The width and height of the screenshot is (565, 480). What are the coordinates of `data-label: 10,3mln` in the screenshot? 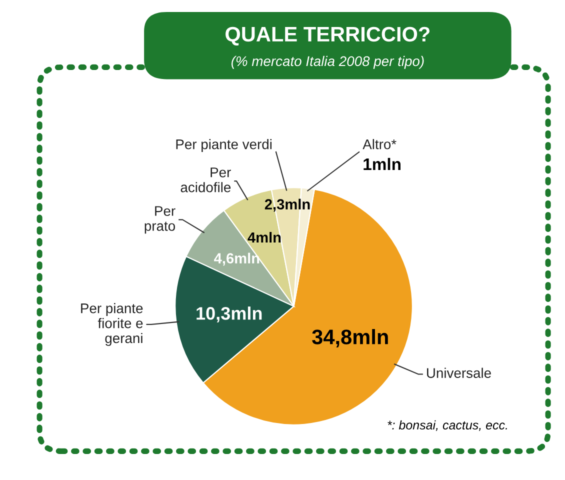 It's located at (229, 314).